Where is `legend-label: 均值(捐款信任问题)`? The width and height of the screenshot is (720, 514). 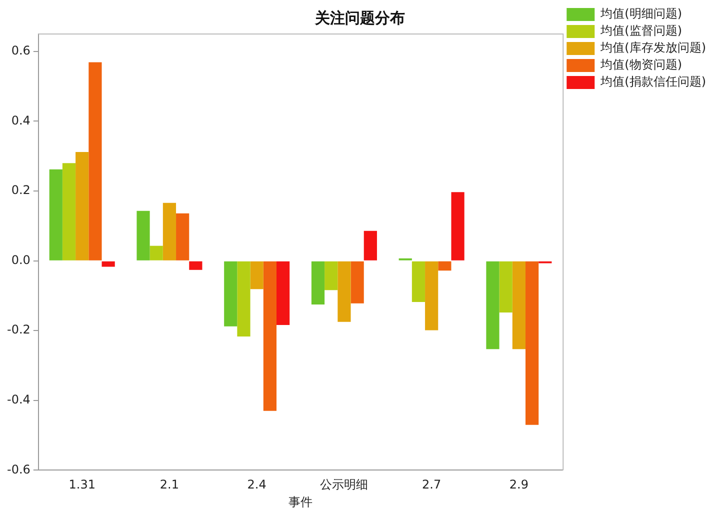 legend-label: 均值(捐款信任问题) is located at coordinates (653, 81).